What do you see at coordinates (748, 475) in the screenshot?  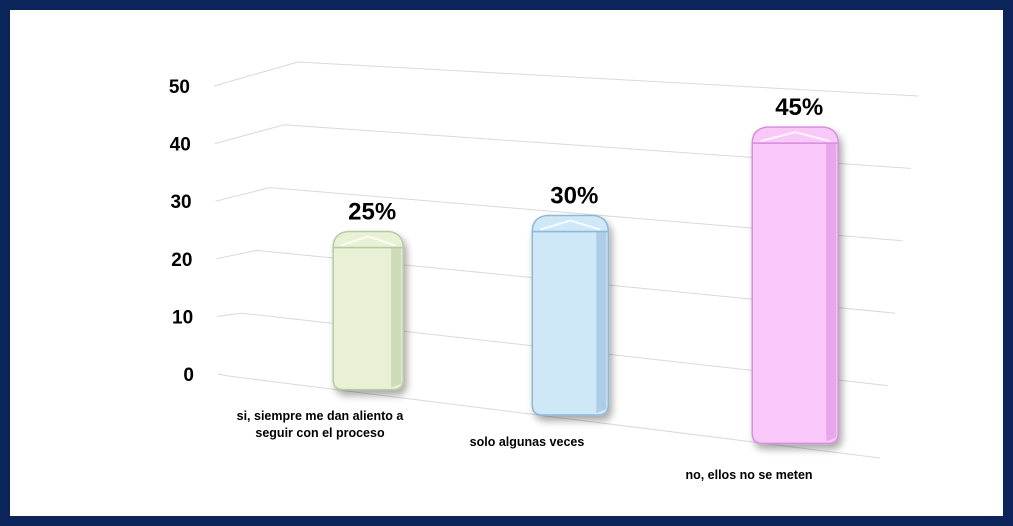 I see `category-label: no, ellos no se meten` at bounding box center [748, 475].